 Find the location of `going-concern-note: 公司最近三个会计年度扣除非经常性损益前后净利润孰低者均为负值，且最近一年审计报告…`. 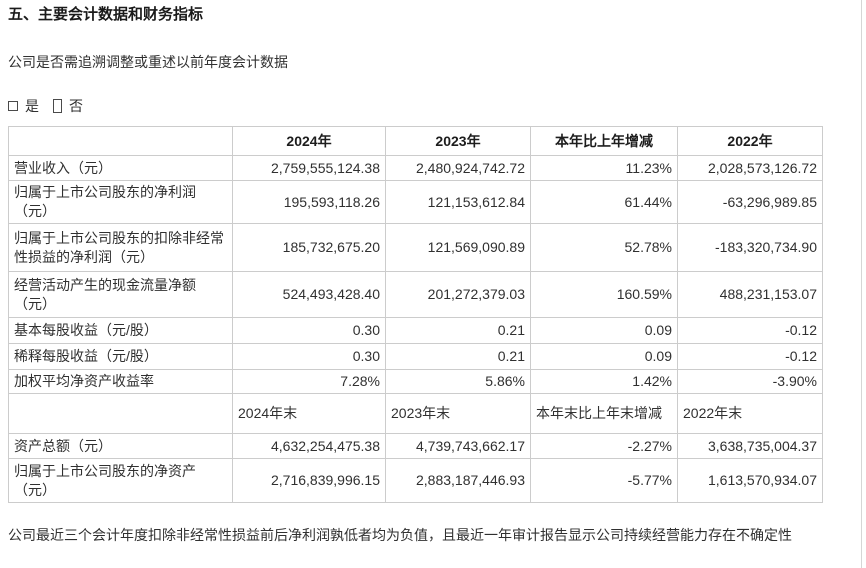

going-concern-note: 公司最近三个会计年度扣除非经常性损益前后净利润孰低者均为负值，且最近一年审计报告… is located at coordinates (400, 535).